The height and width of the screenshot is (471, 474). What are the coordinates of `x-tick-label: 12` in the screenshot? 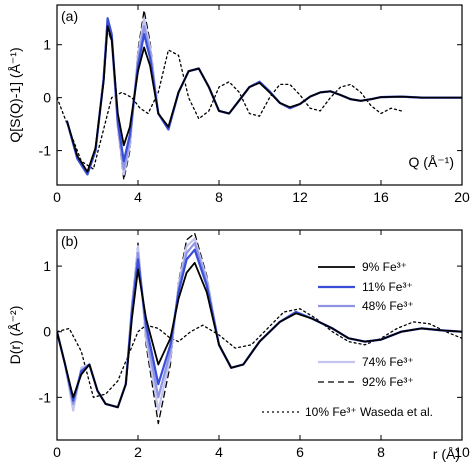 It's located at (300, 197).